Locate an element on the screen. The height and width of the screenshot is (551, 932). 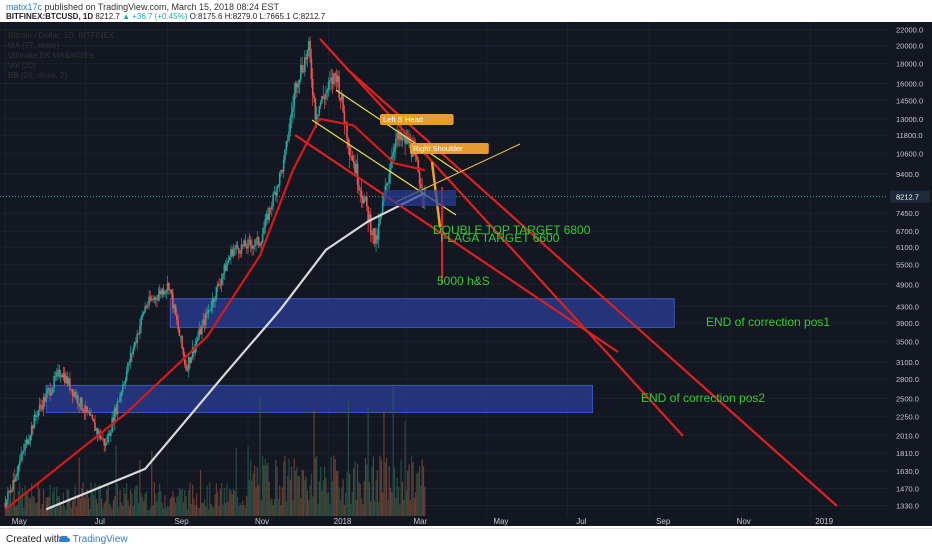
label-double-top-target: DOUBLE TOP TARGET 6800 is located at coordinates (512, 230).